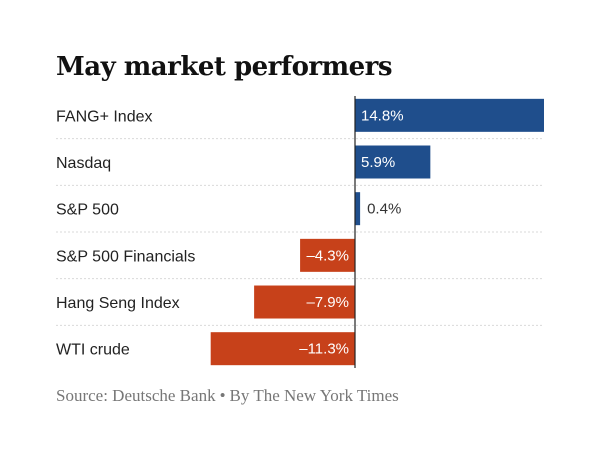 The height and width of the screenshot is (464, 600). What do you see at coordinates (104, 116) in the screenshot?
I see `category-label: FANG+ Index` at bounding box center [104, 116].